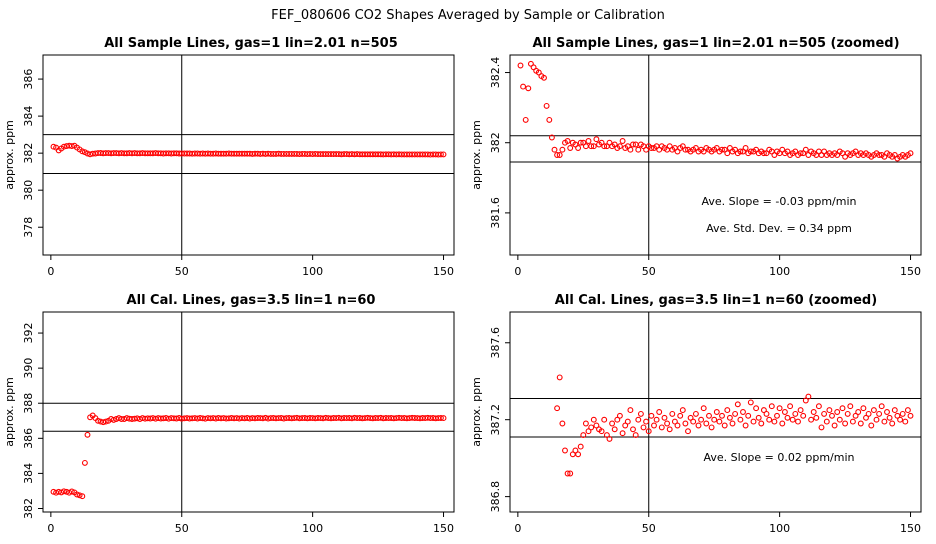 This screenshot has width=936, height=544. What do you see at coordinates (779, 457) in the screenshot?
I see `annotation-slope: Ave. Slope = 0.02 ppm/min` at bounding box center [779, 457].